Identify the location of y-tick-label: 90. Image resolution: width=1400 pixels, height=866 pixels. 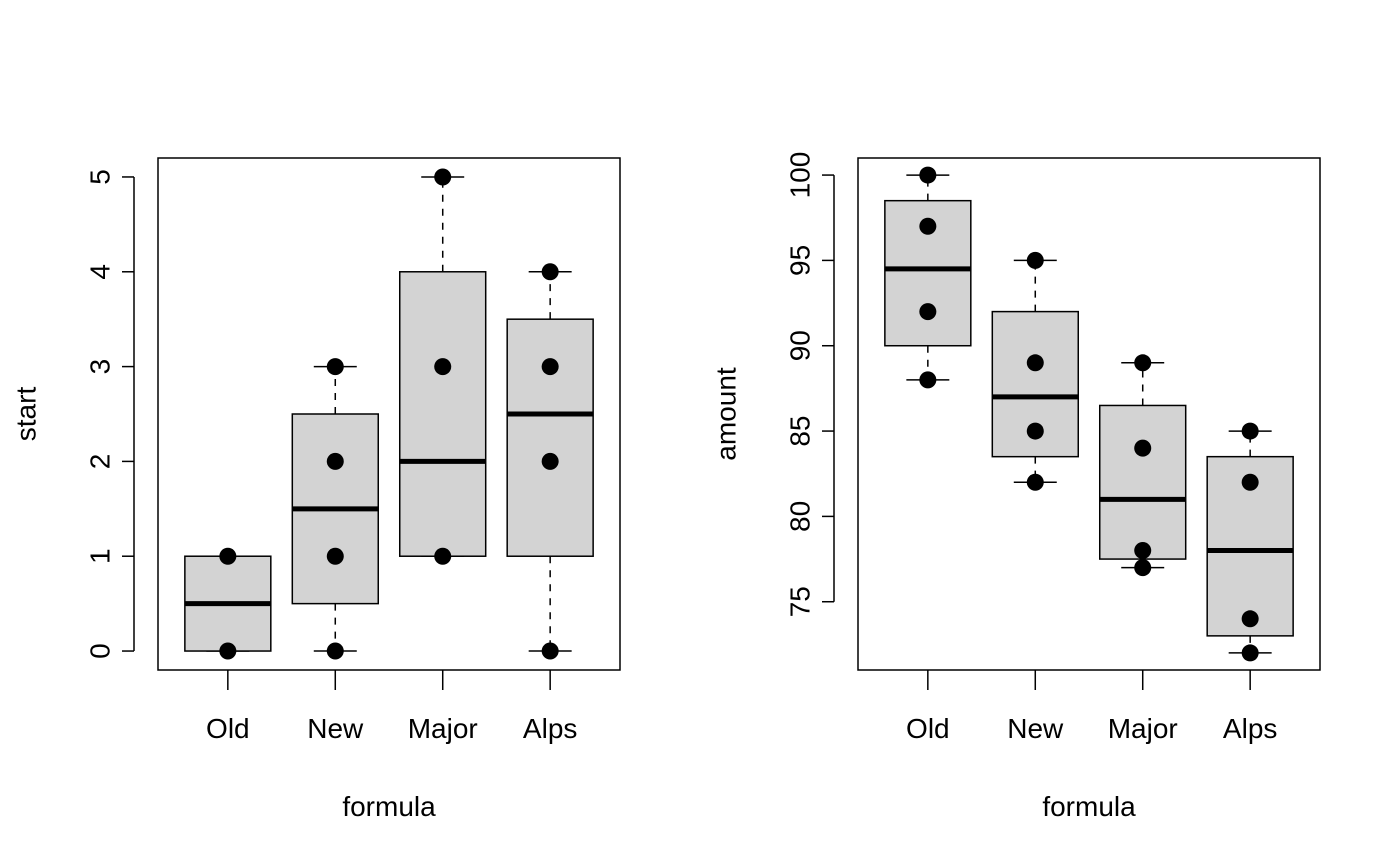
(800, 345).